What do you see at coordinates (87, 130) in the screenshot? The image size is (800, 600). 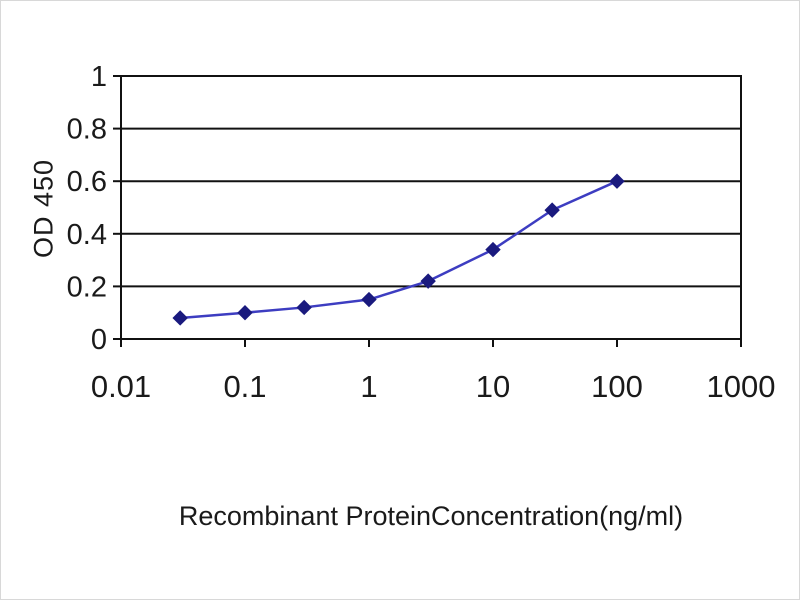 I see `y-tick-label: 0.8` at bounding box center [87, 130].